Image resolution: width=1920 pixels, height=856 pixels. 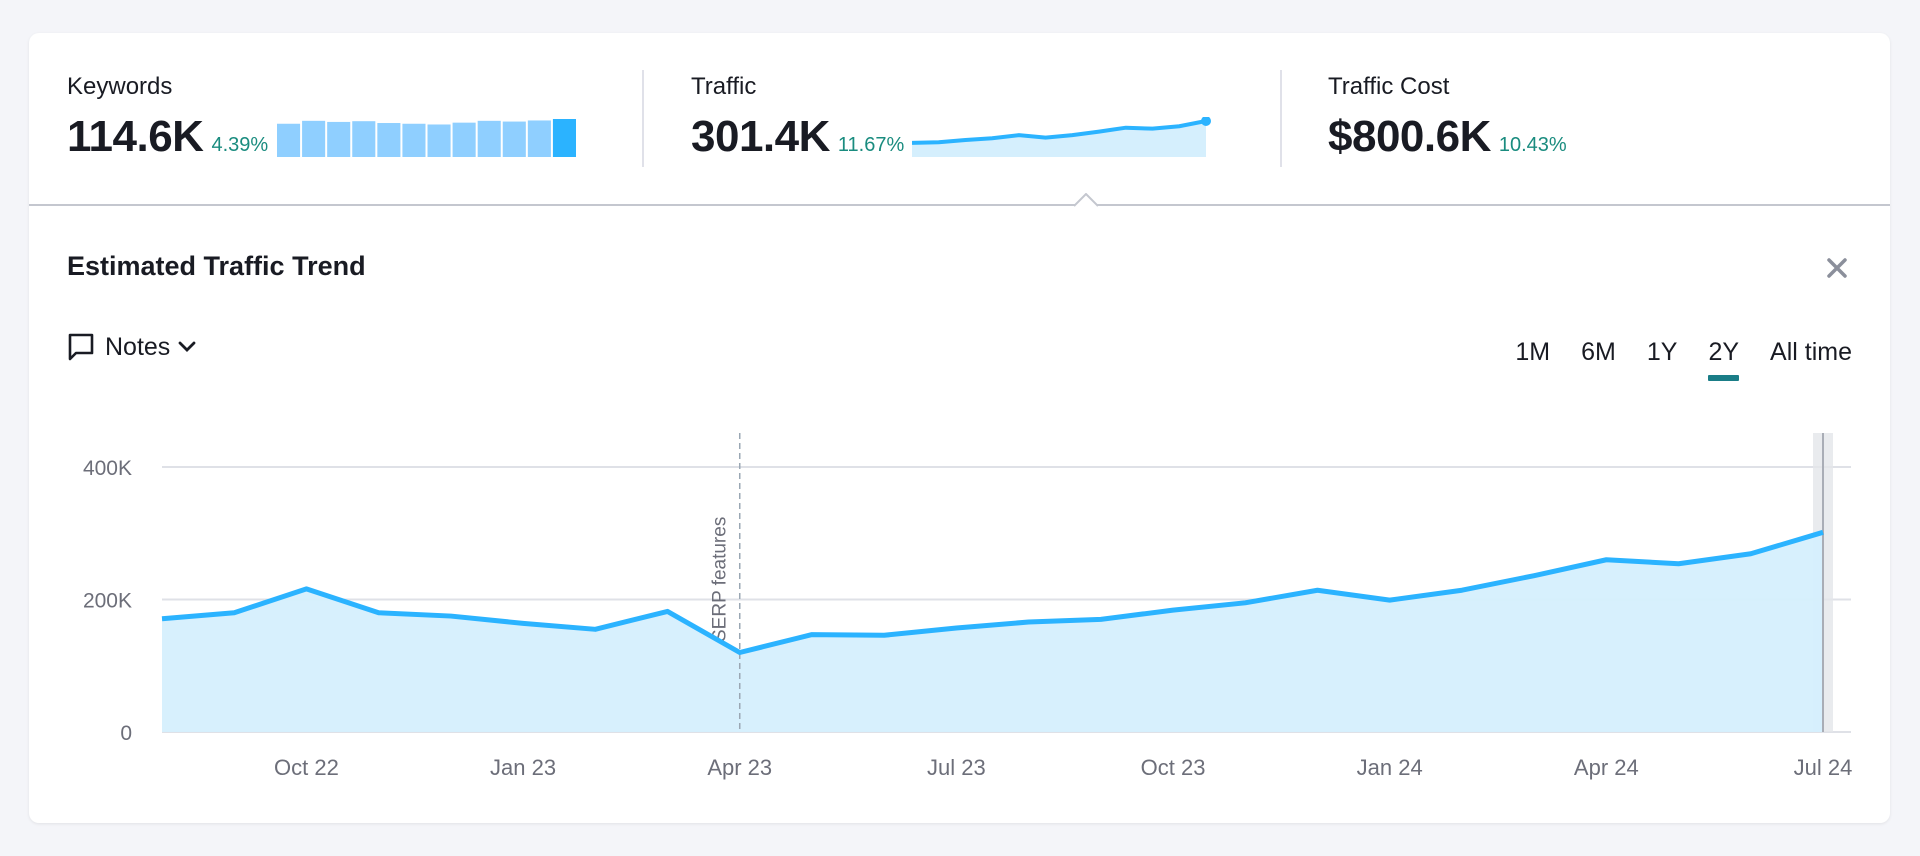 I want to click on keywords-bar-sparkline, so click(x=427, y=138).